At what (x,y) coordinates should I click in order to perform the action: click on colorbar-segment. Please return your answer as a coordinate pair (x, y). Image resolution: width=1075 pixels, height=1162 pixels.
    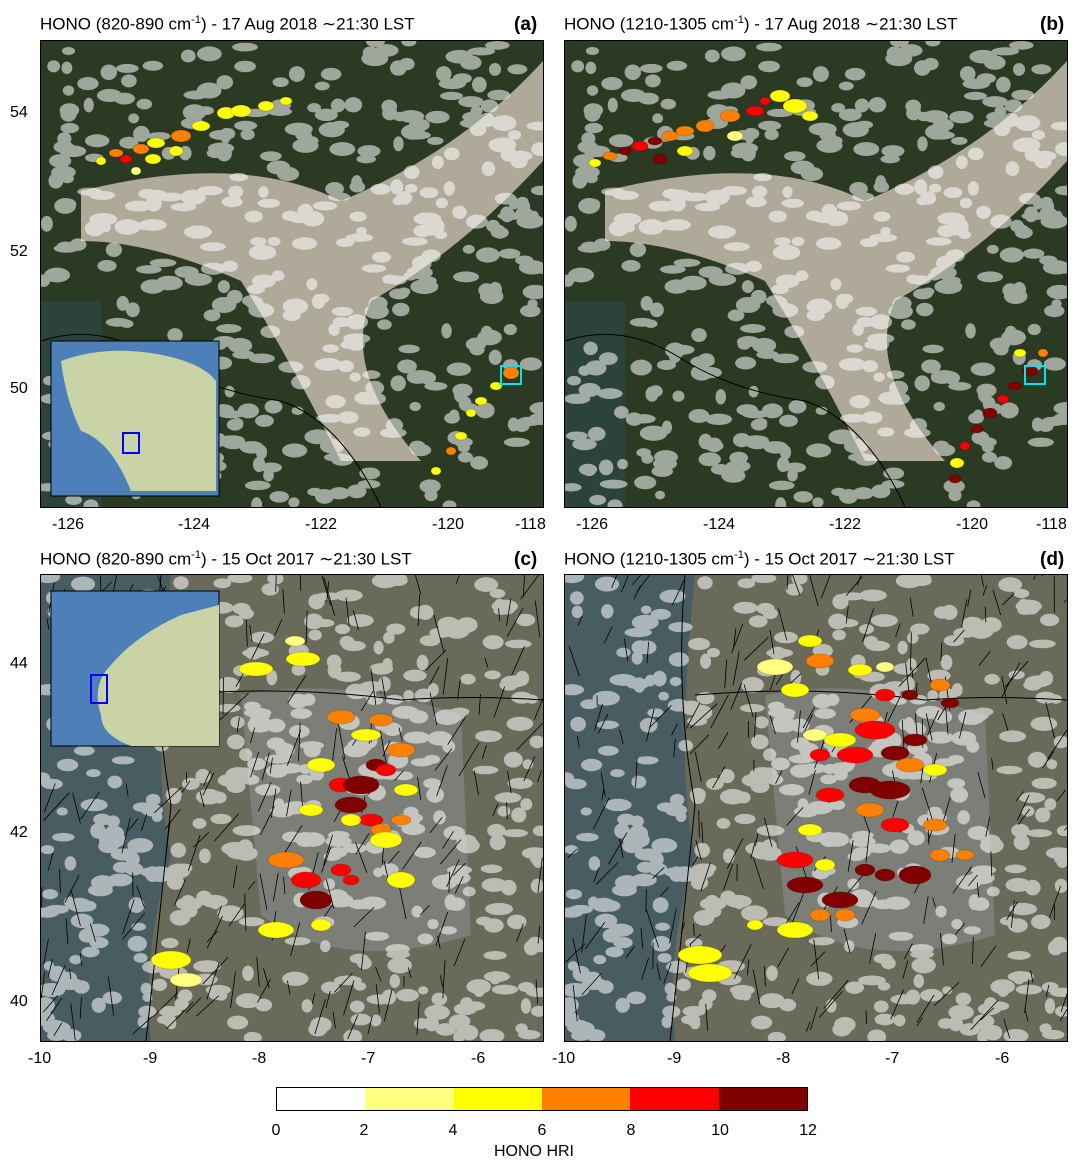
    Looking at the image, I should click on (497, 1099).